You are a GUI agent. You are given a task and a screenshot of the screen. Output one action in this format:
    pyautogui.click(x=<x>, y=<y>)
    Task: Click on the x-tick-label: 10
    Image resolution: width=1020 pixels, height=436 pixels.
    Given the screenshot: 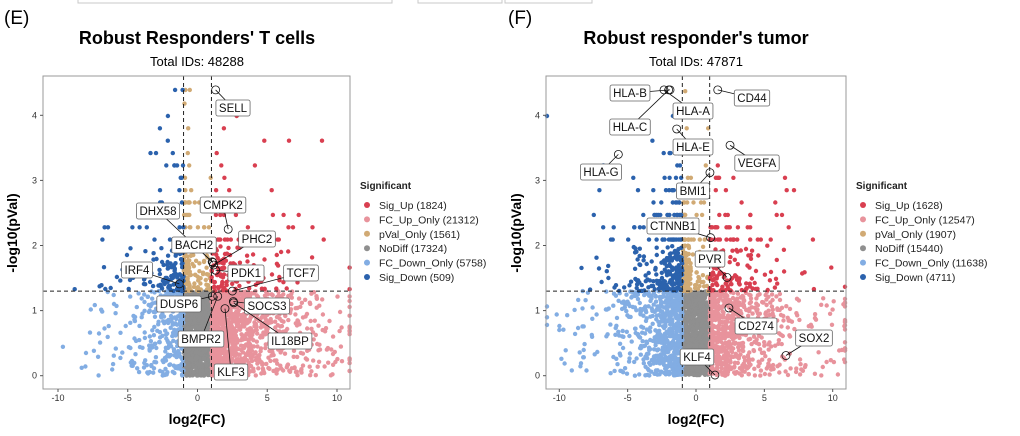 What is the action you would take?
    pyautogui.click(x=337, y=398)
    